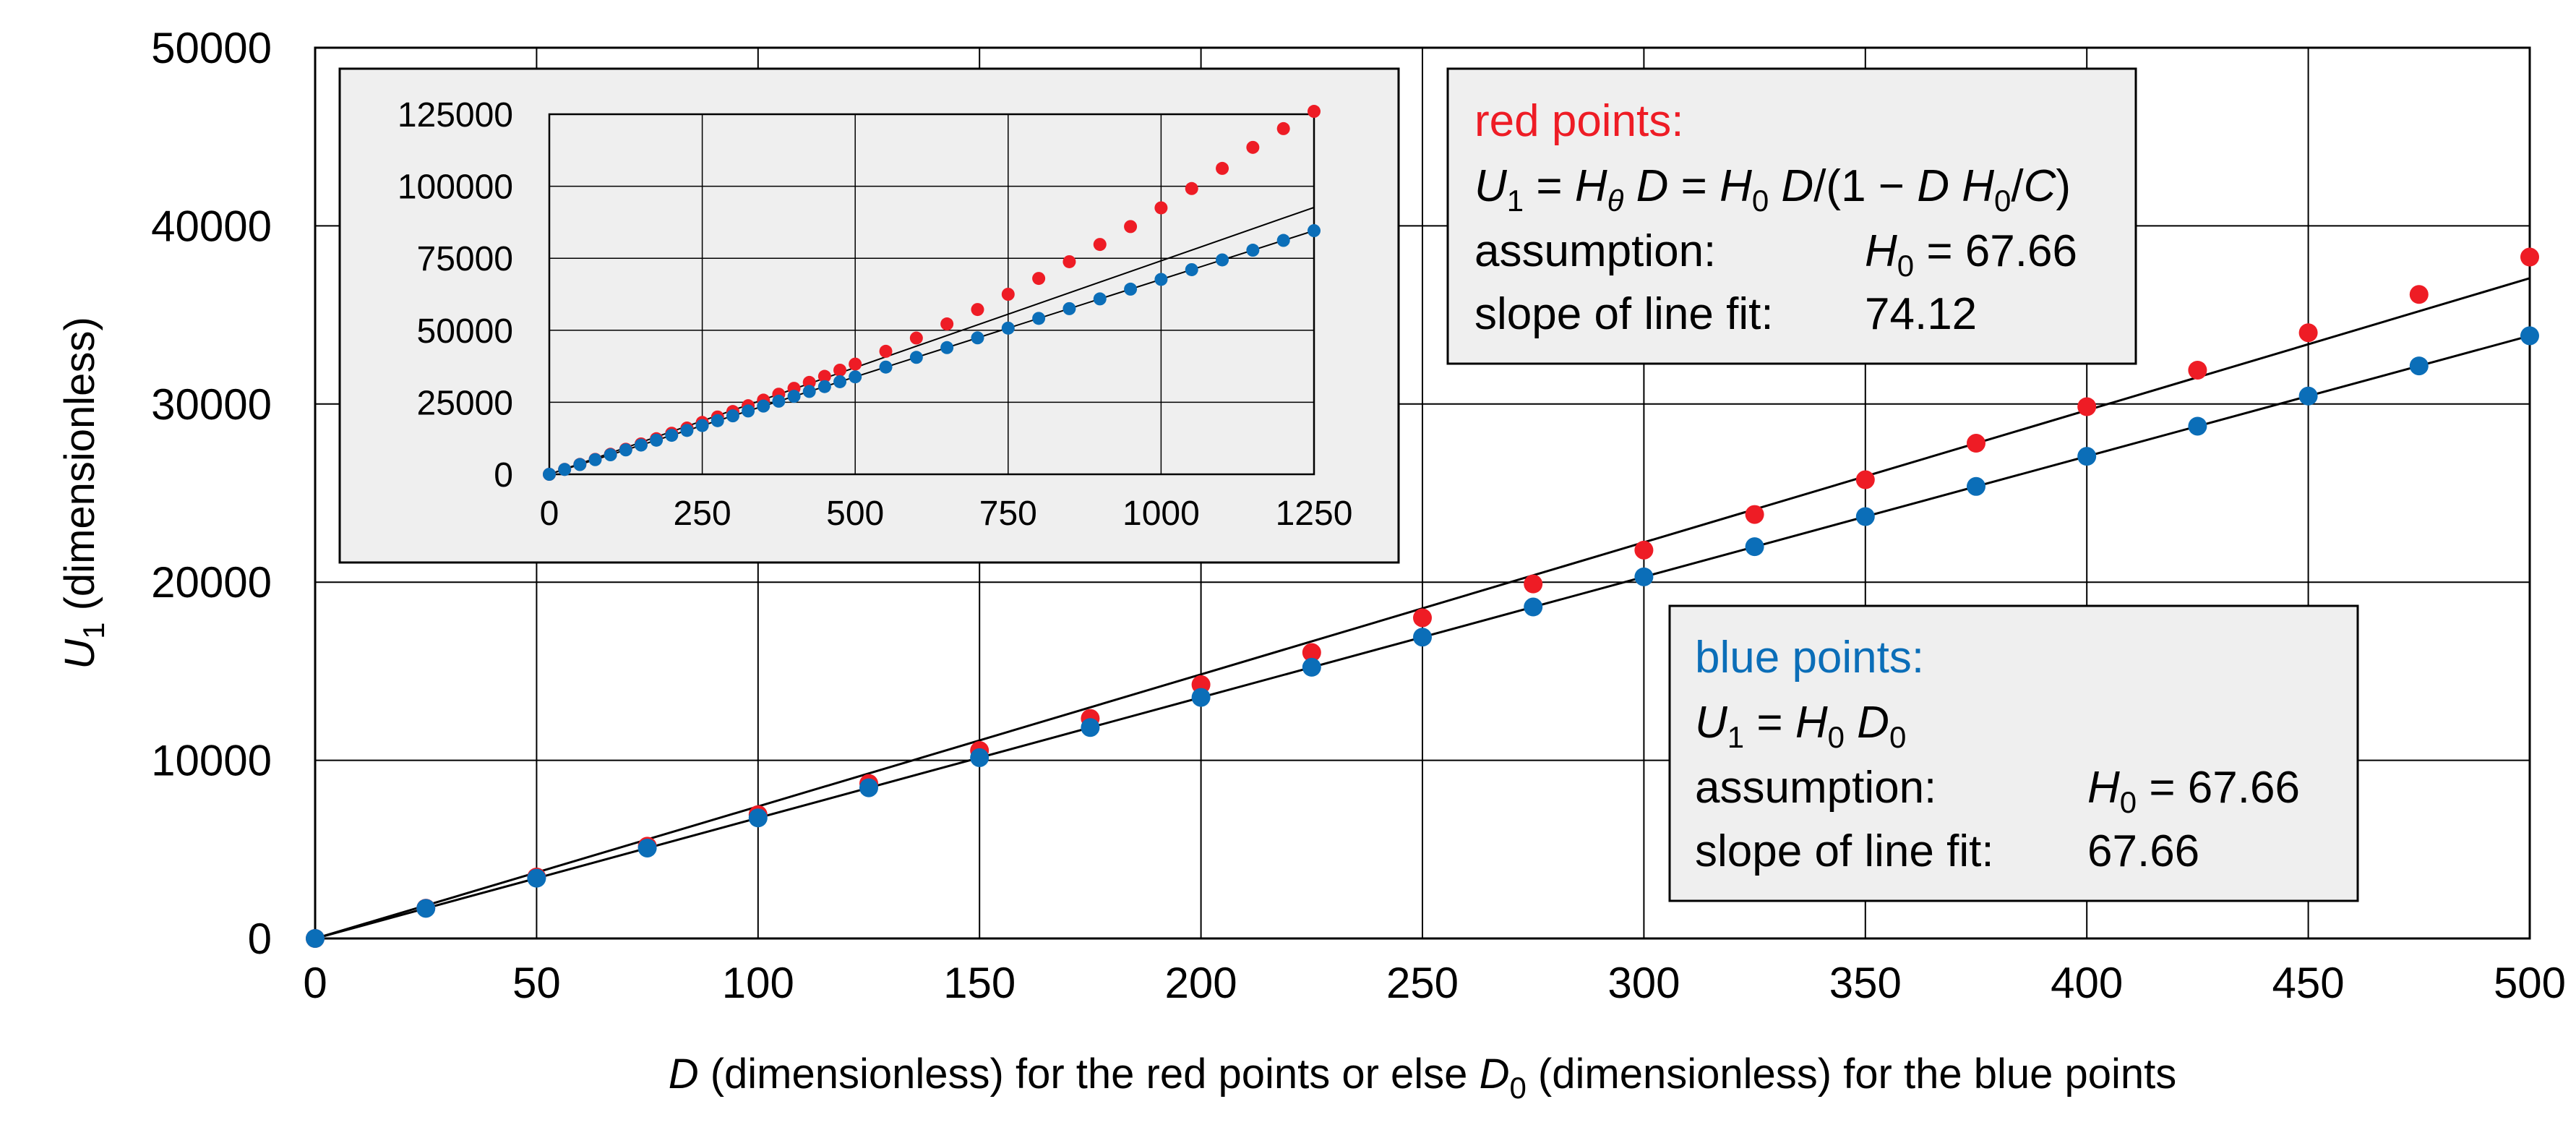 The height and width of the screenshot is (1125, 2576). What do you see at coordinates (212, 493) in the screenshot?
I see `main-y-tick-labels: 0 10000 20000 30000 40000 50000` at bounding box center [212, 493].